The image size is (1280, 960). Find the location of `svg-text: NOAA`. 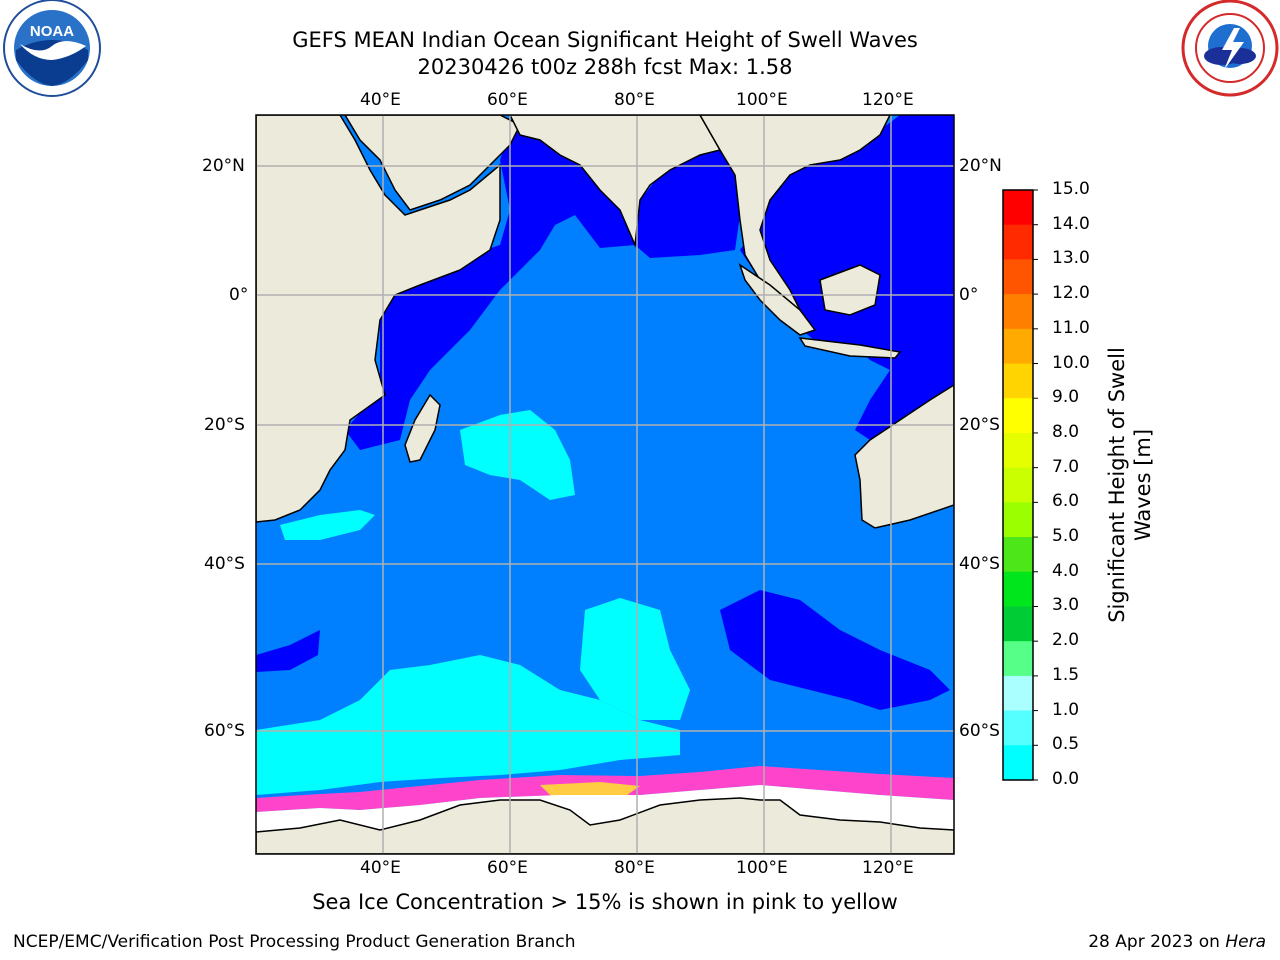

svg-text: NOAA is located at coordinates (52, 31).